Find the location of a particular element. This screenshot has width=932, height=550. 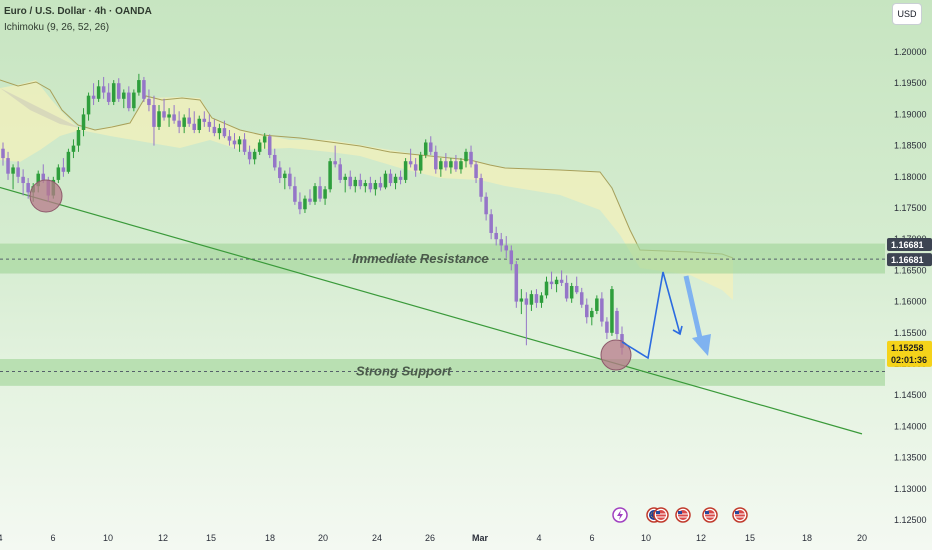

resistance-level-tag-text: 1.16681 is located at coordinates (907, 260).